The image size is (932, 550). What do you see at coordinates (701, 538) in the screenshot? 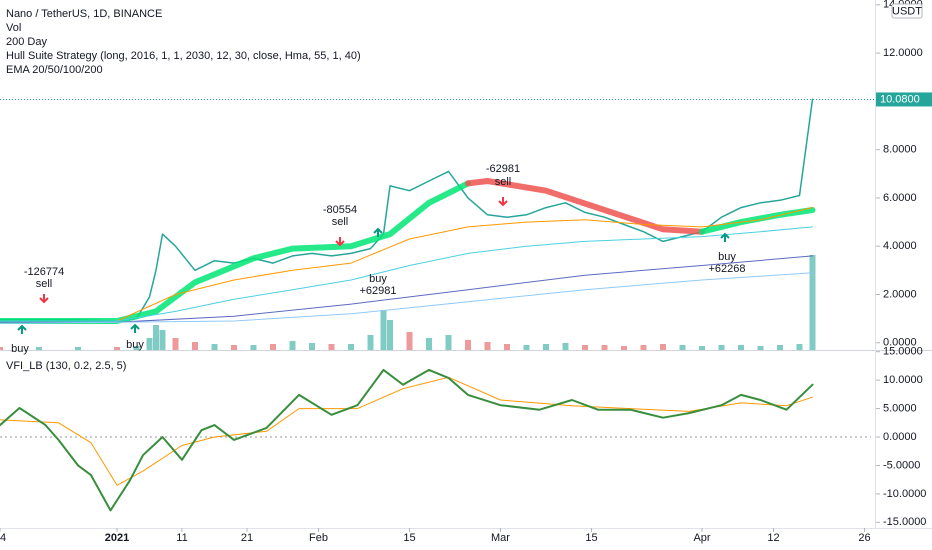
I see `x-tick-label: Apr` at bounding box center [701, 538].